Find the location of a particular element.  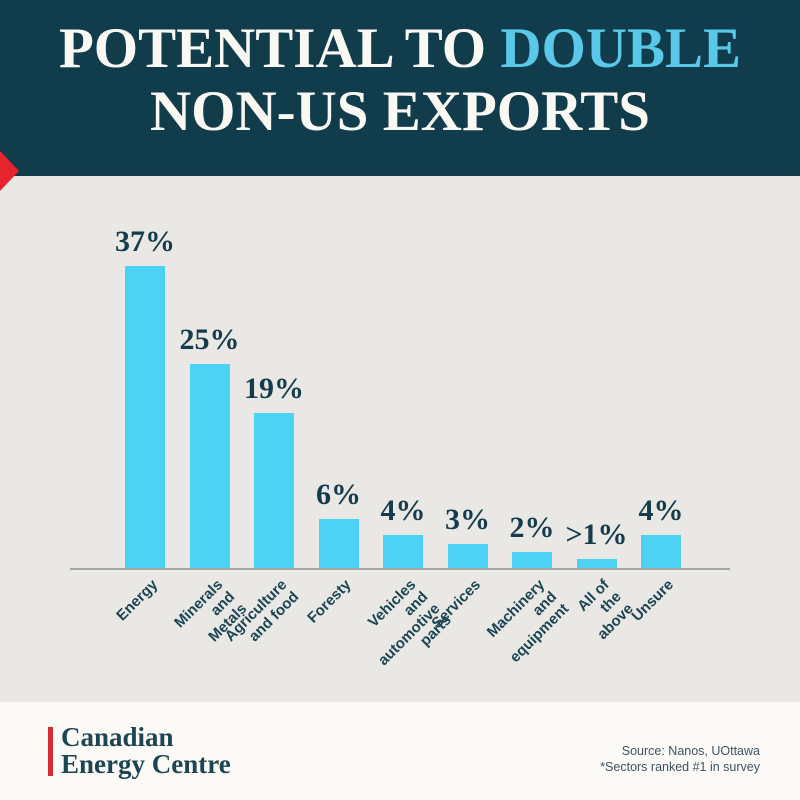

title-accent-word: DOUBLE is located at coordinates (621, 48).